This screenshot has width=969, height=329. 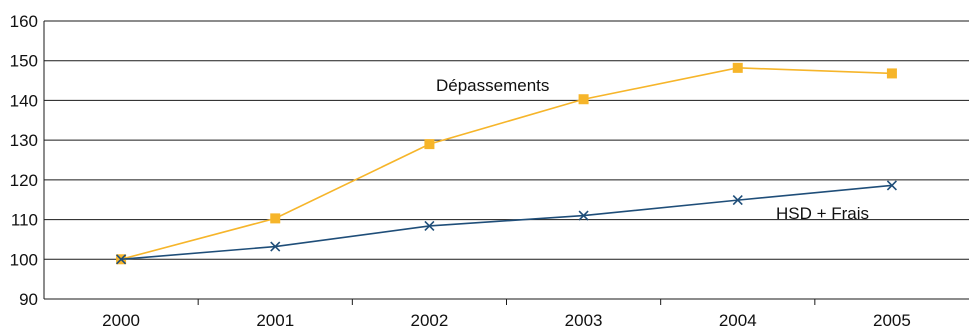 What do you see at coordinates (892, 320) in the screenshot?
I see `x-tick-label-2005: 2005` at bounding box center [892, 320].